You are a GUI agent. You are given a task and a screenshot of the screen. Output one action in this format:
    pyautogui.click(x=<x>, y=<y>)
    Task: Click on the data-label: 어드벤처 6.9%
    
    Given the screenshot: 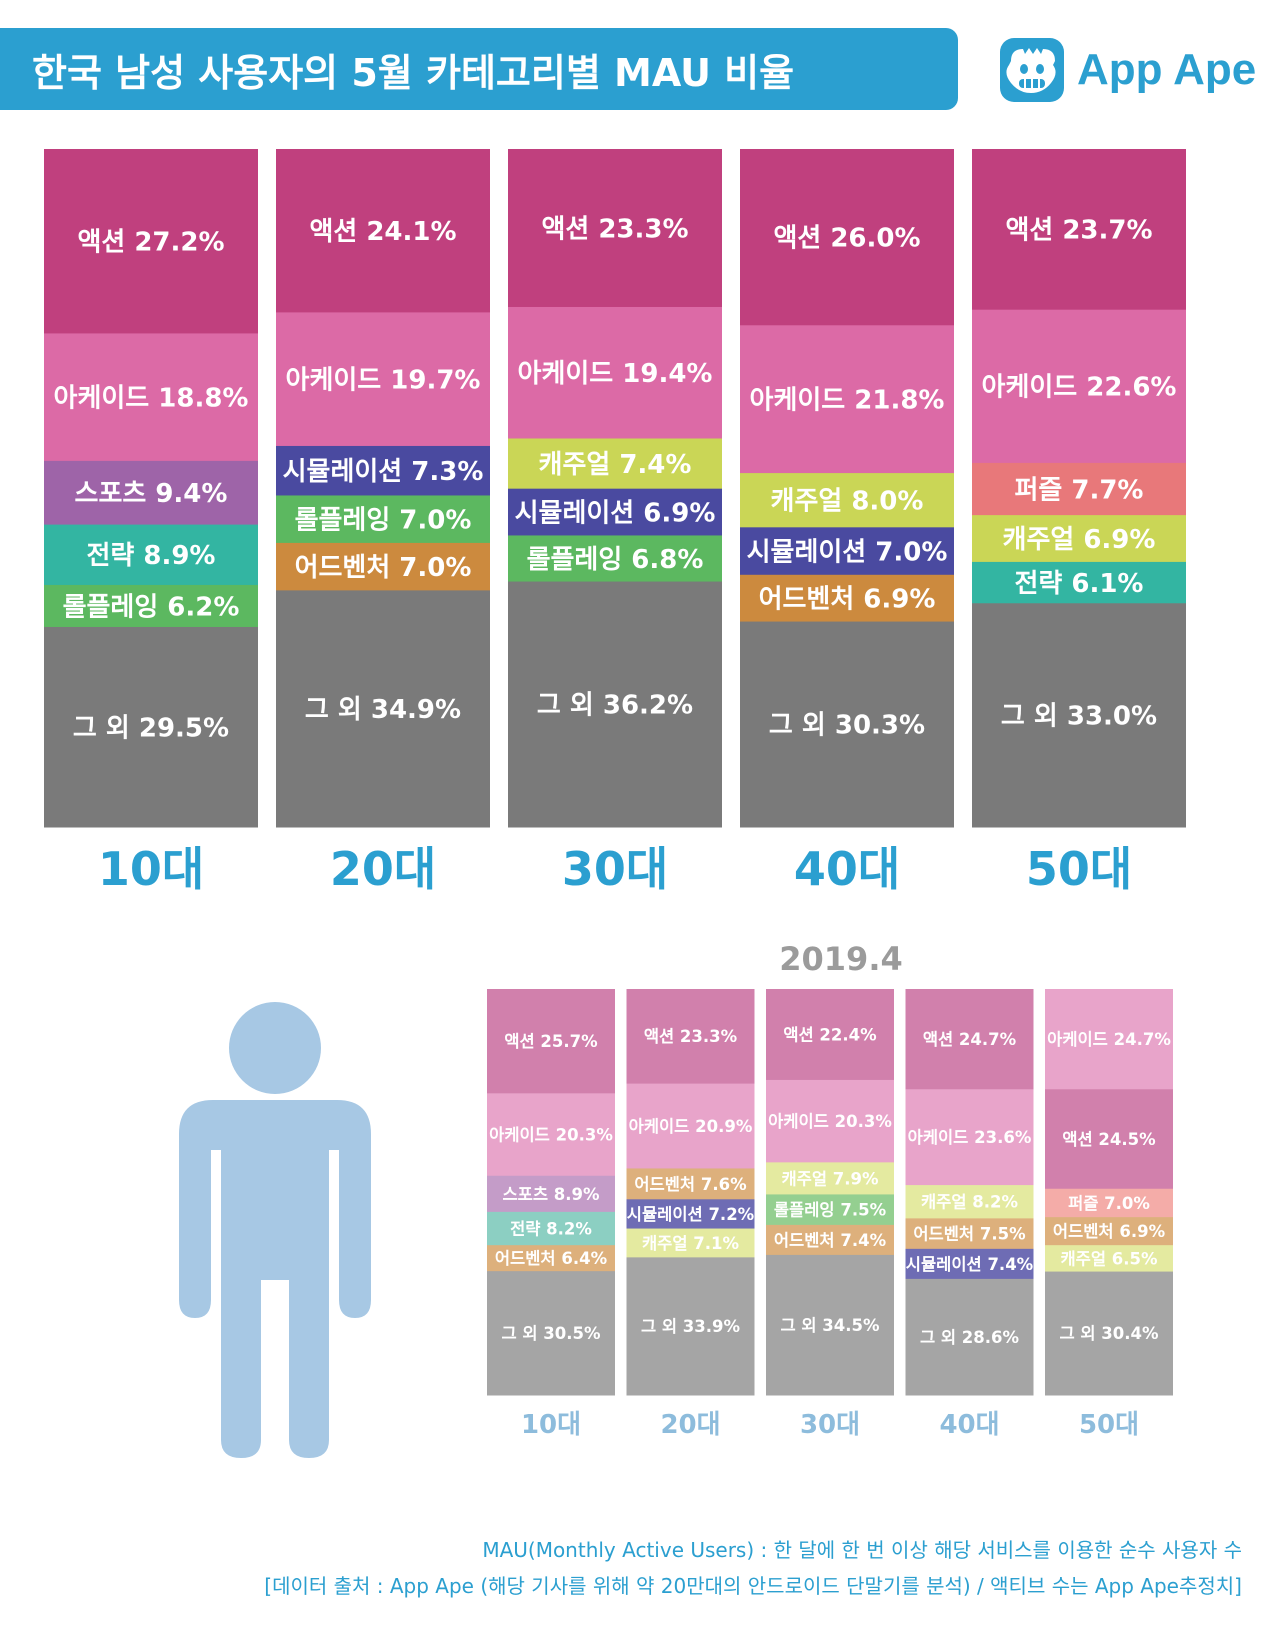 What is the action you would take?
    pyautogui.click(x=1109, y=1231)
    